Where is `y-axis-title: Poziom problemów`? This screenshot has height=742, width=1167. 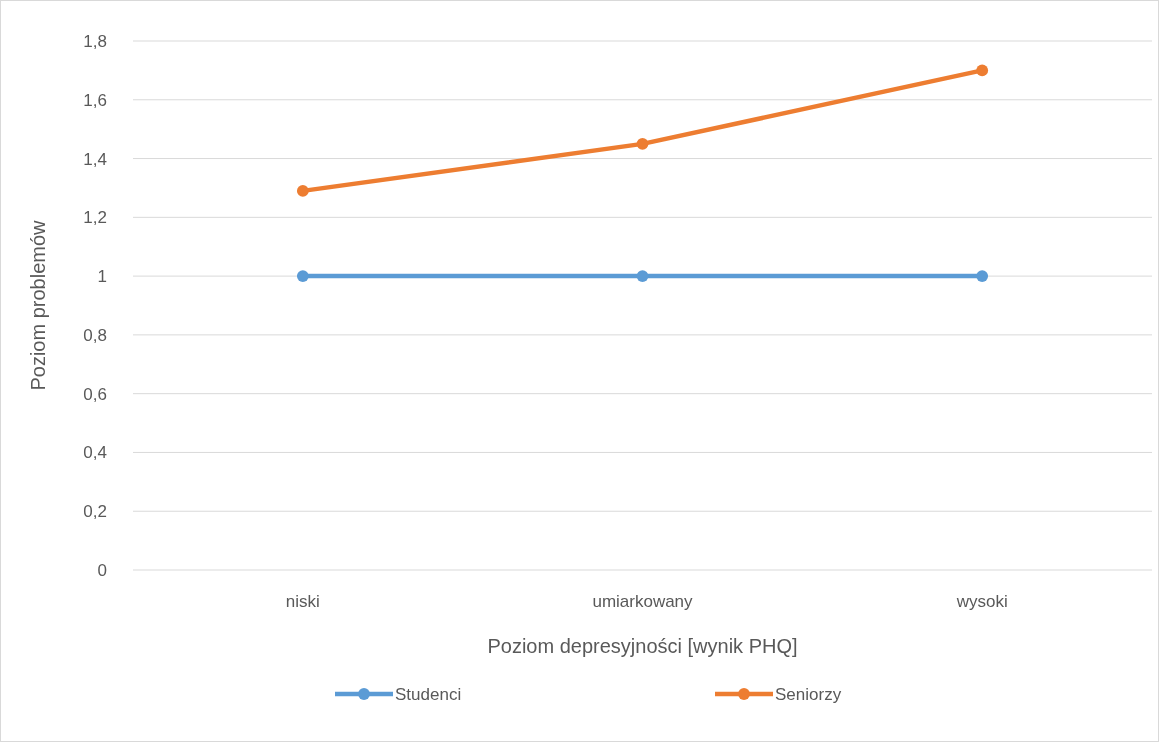
y-axis-title: Poziom problemów is located at coordinates (38, 305).